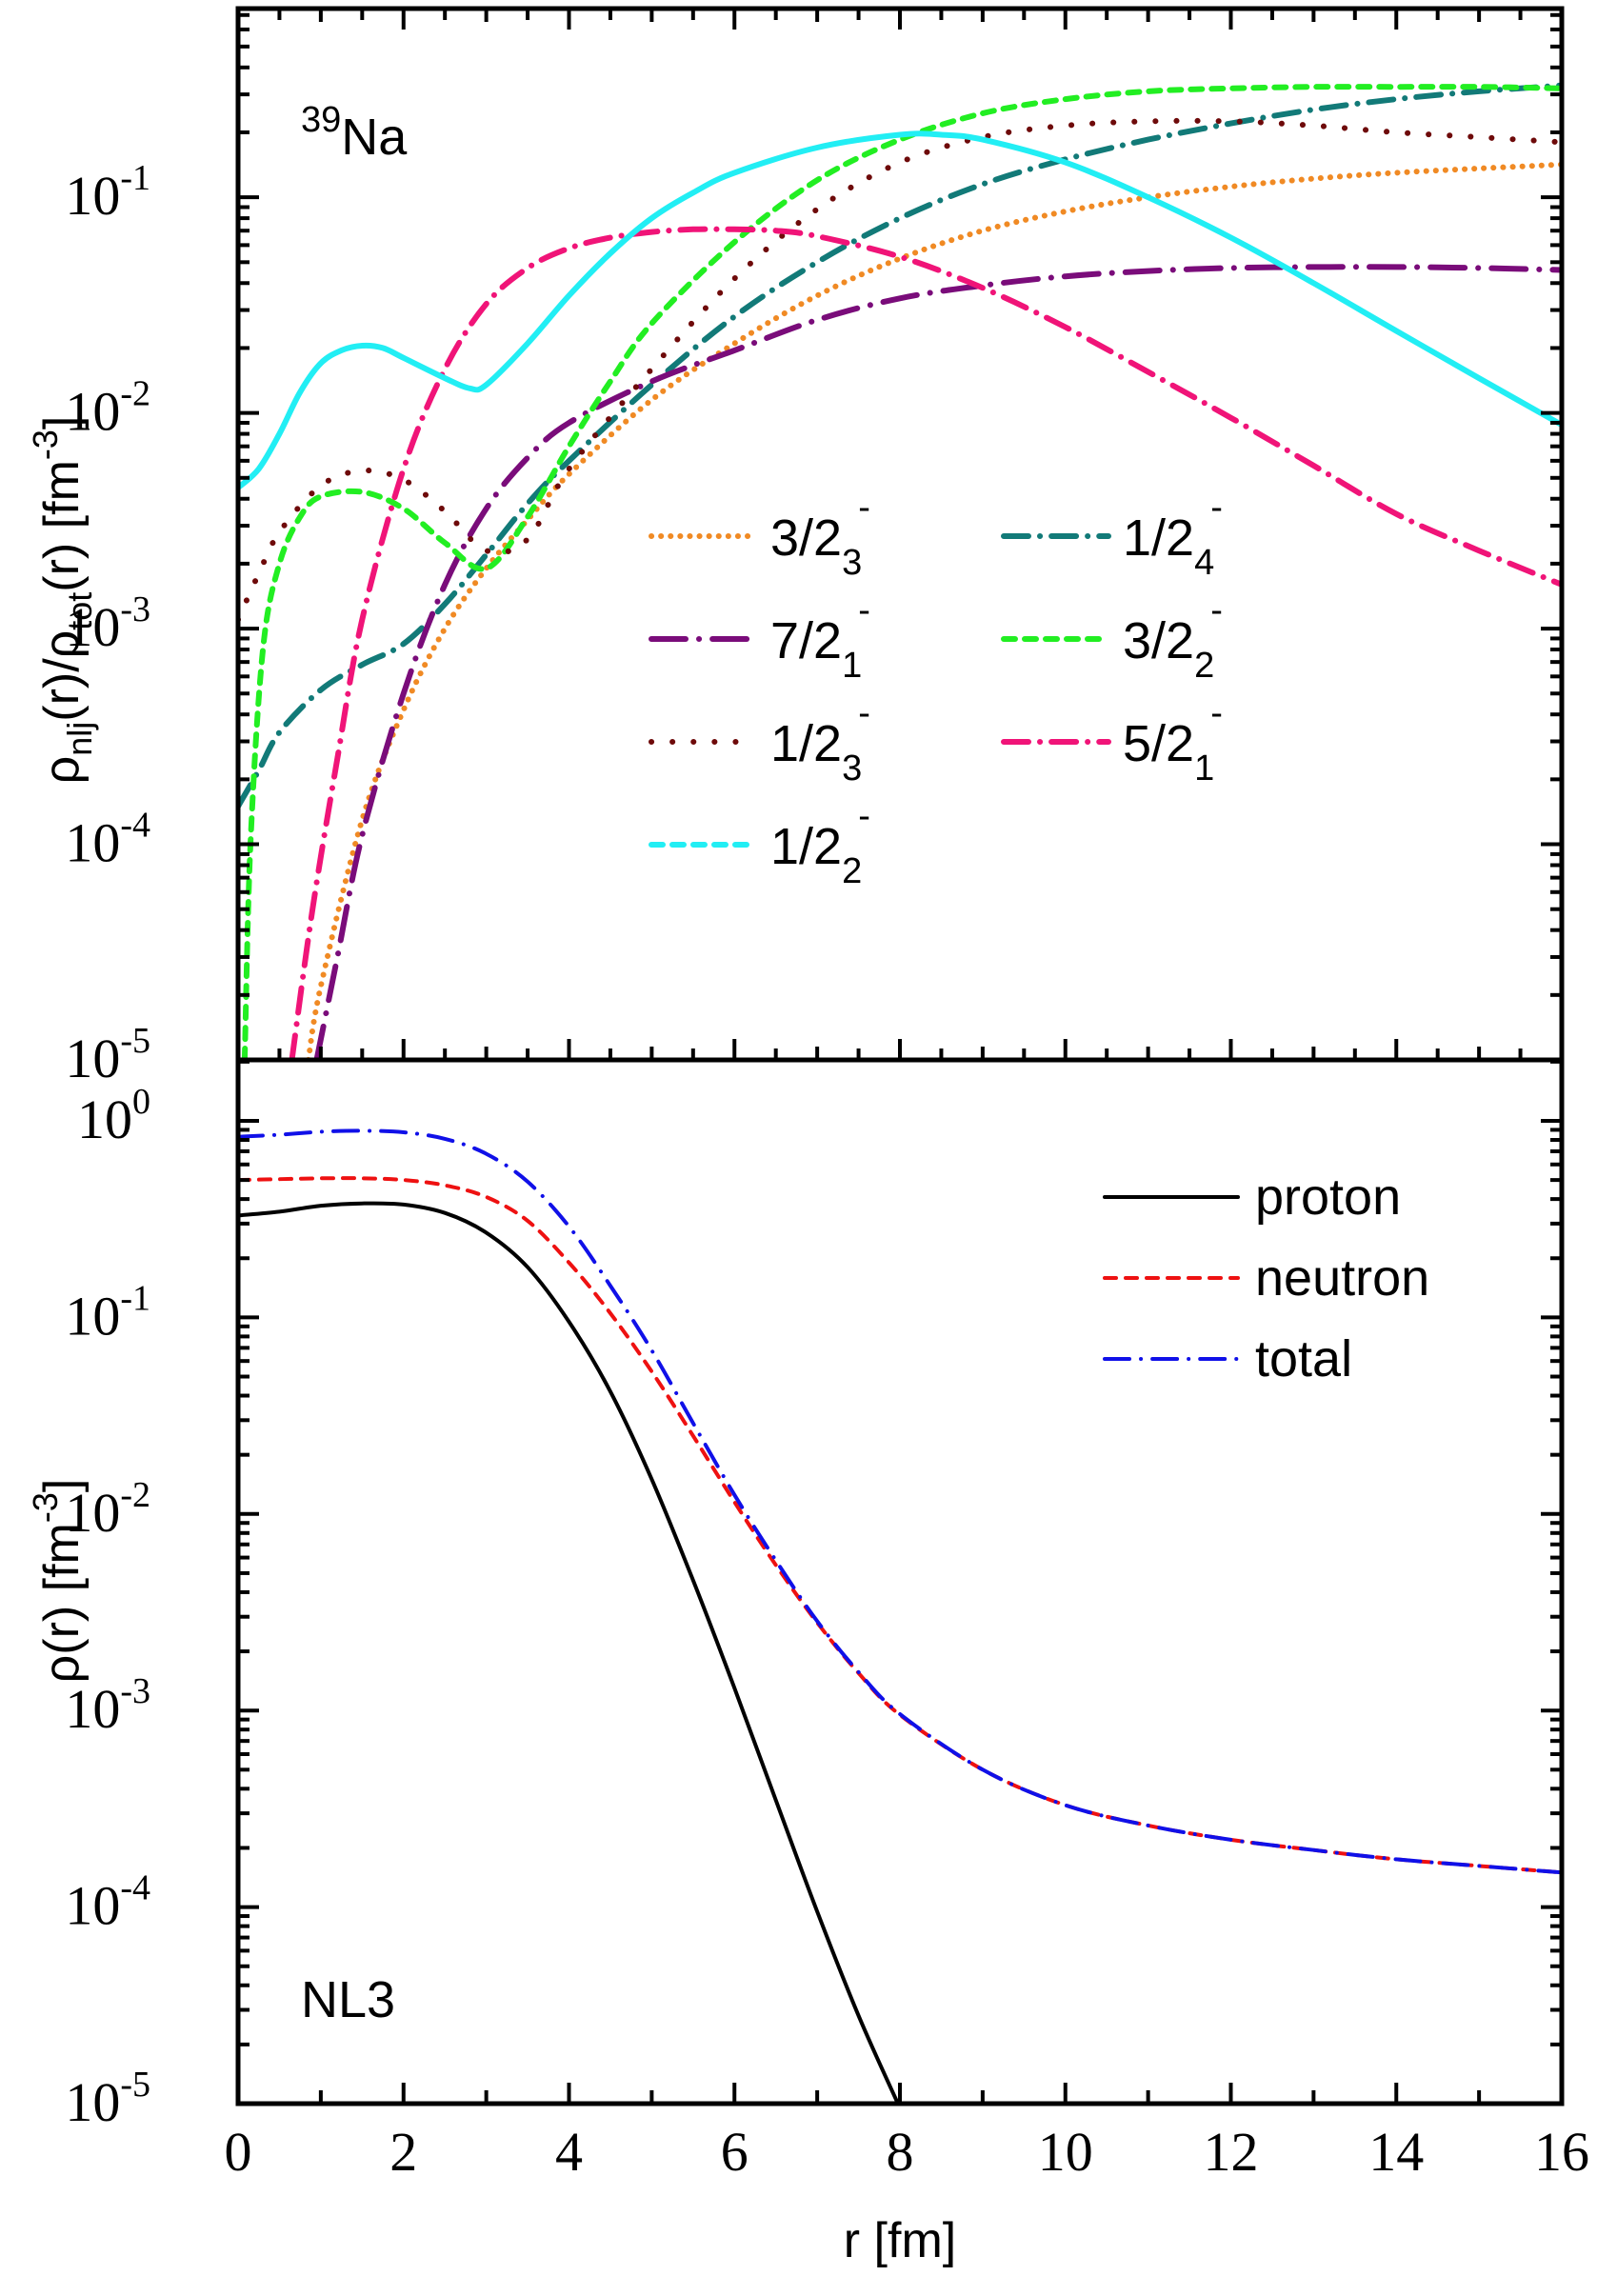 The image size is (1597, 2296). I want to click on legend-label: 1/23-, so click(820, 741).